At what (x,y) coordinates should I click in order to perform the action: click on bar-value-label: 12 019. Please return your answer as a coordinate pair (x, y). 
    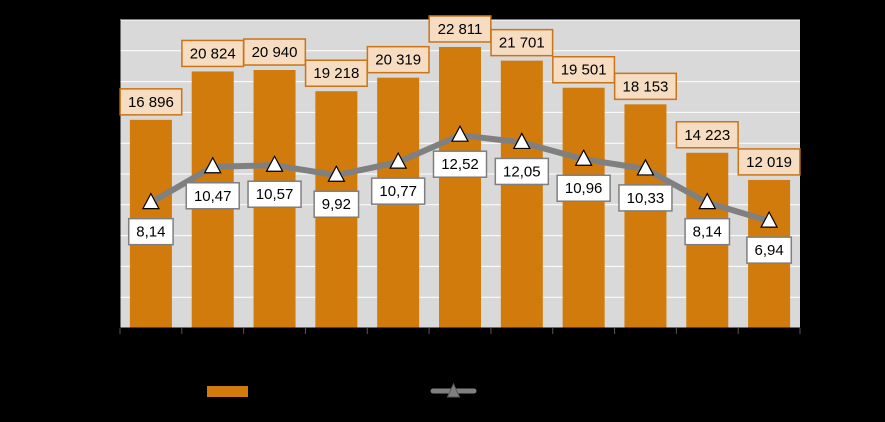
    Looking at the image, I should click on (769, 162).